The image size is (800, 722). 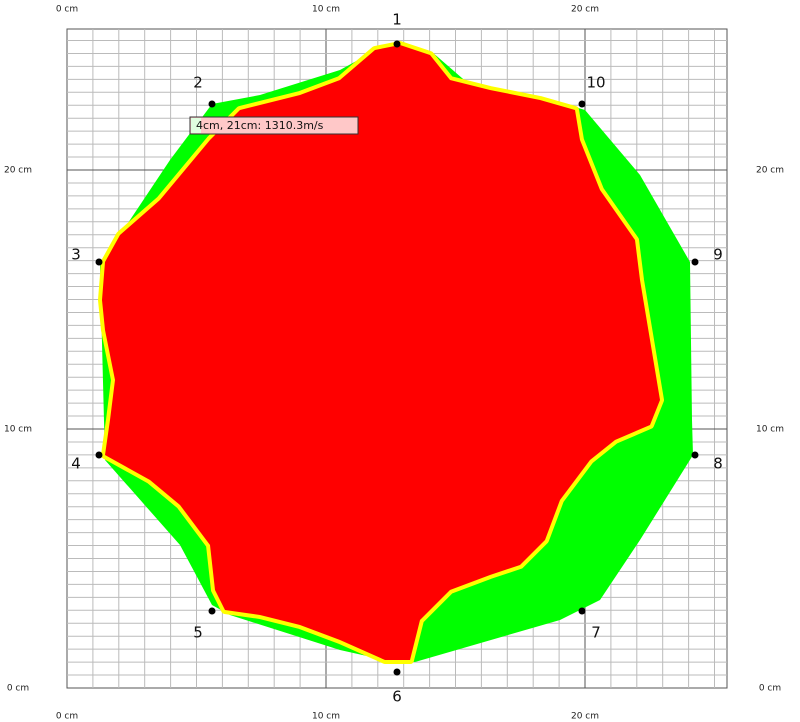 What do you see at coordinates (198, 633) in the screenshot?
I see `sensor-label: 5` at bounding box center [198, 633].